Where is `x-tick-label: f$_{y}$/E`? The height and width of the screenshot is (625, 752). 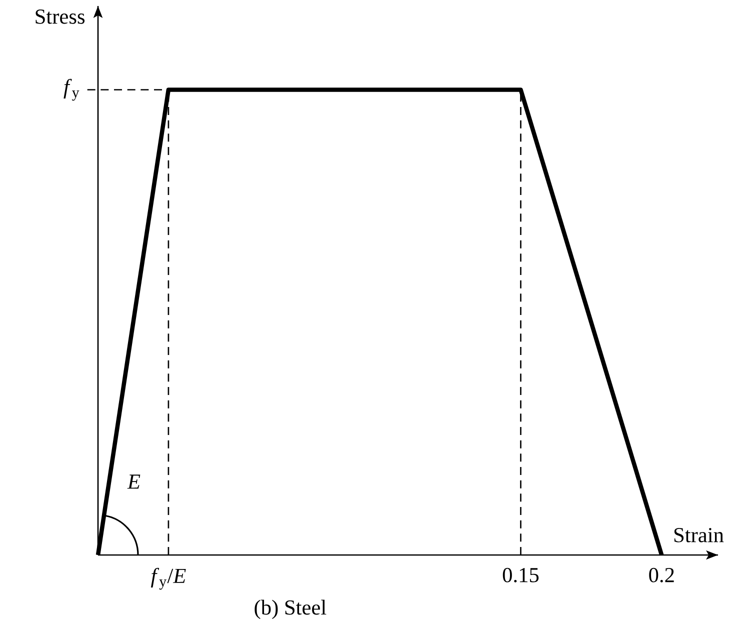 x-tick-label: f$_{y}$/E is located at coordinates (168, 579).